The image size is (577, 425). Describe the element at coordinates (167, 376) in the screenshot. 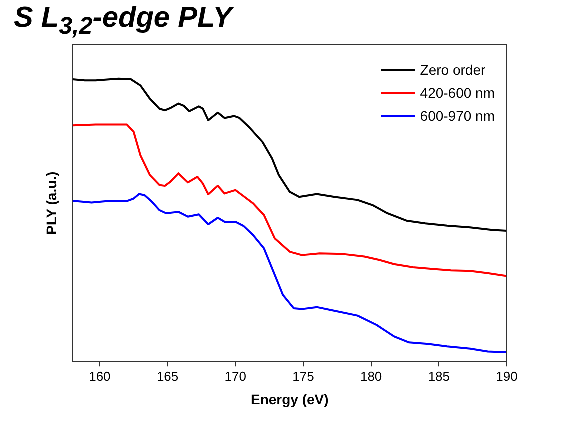

I see `x-tick-label: 165` at that location.